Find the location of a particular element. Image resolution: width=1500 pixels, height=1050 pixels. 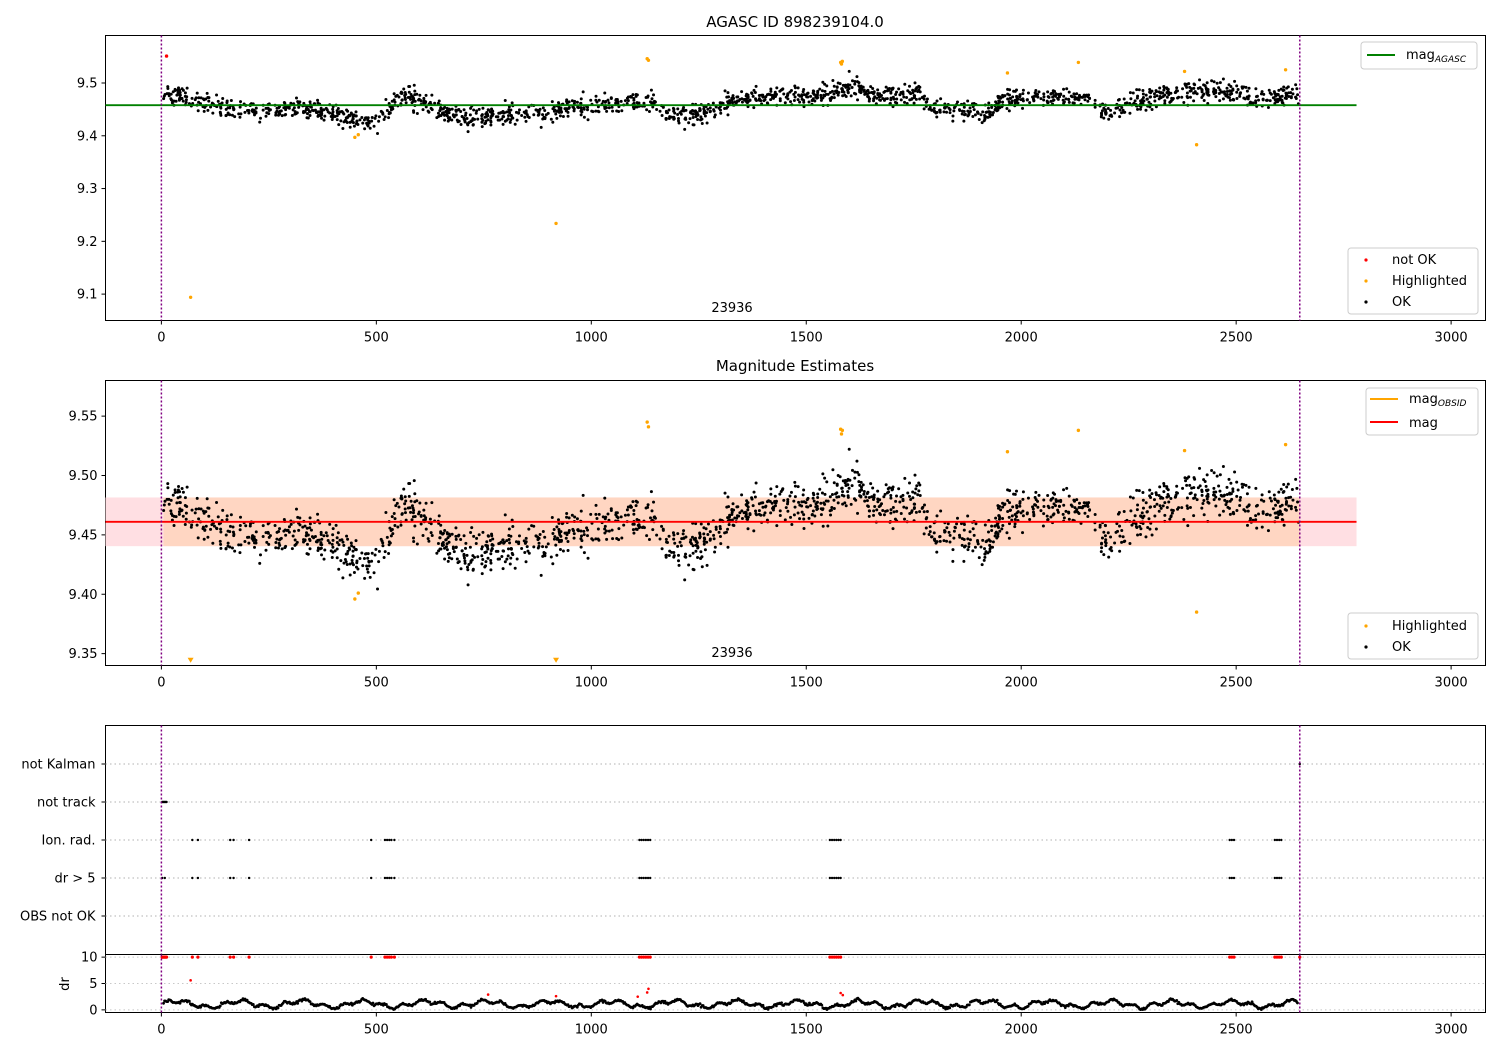

y-tick-label: 9.3 is located at coordinates (87, 189).